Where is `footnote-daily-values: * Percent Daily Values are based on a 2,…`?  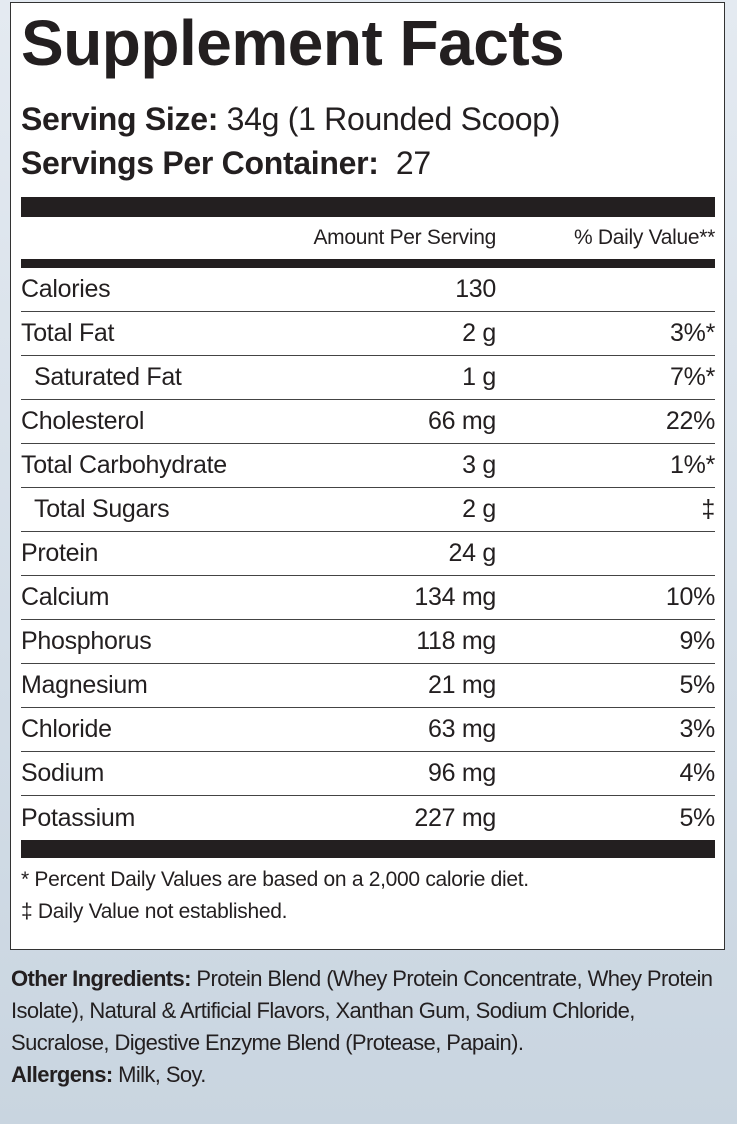 footnote-daily-values: * Percent Daily Values are based on a 2,… is located at coordinates (275, 879).